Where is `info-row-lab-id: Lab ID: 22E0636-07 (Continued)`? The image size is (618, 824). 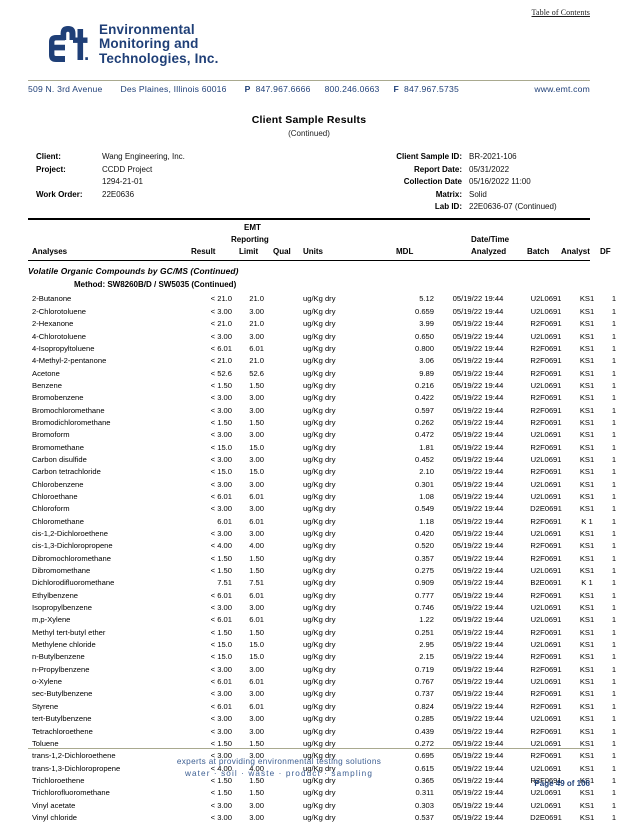
info-row-lab-id: Lab ID: 22E0636-07 (Continued) is located at coordinates (474, 207).